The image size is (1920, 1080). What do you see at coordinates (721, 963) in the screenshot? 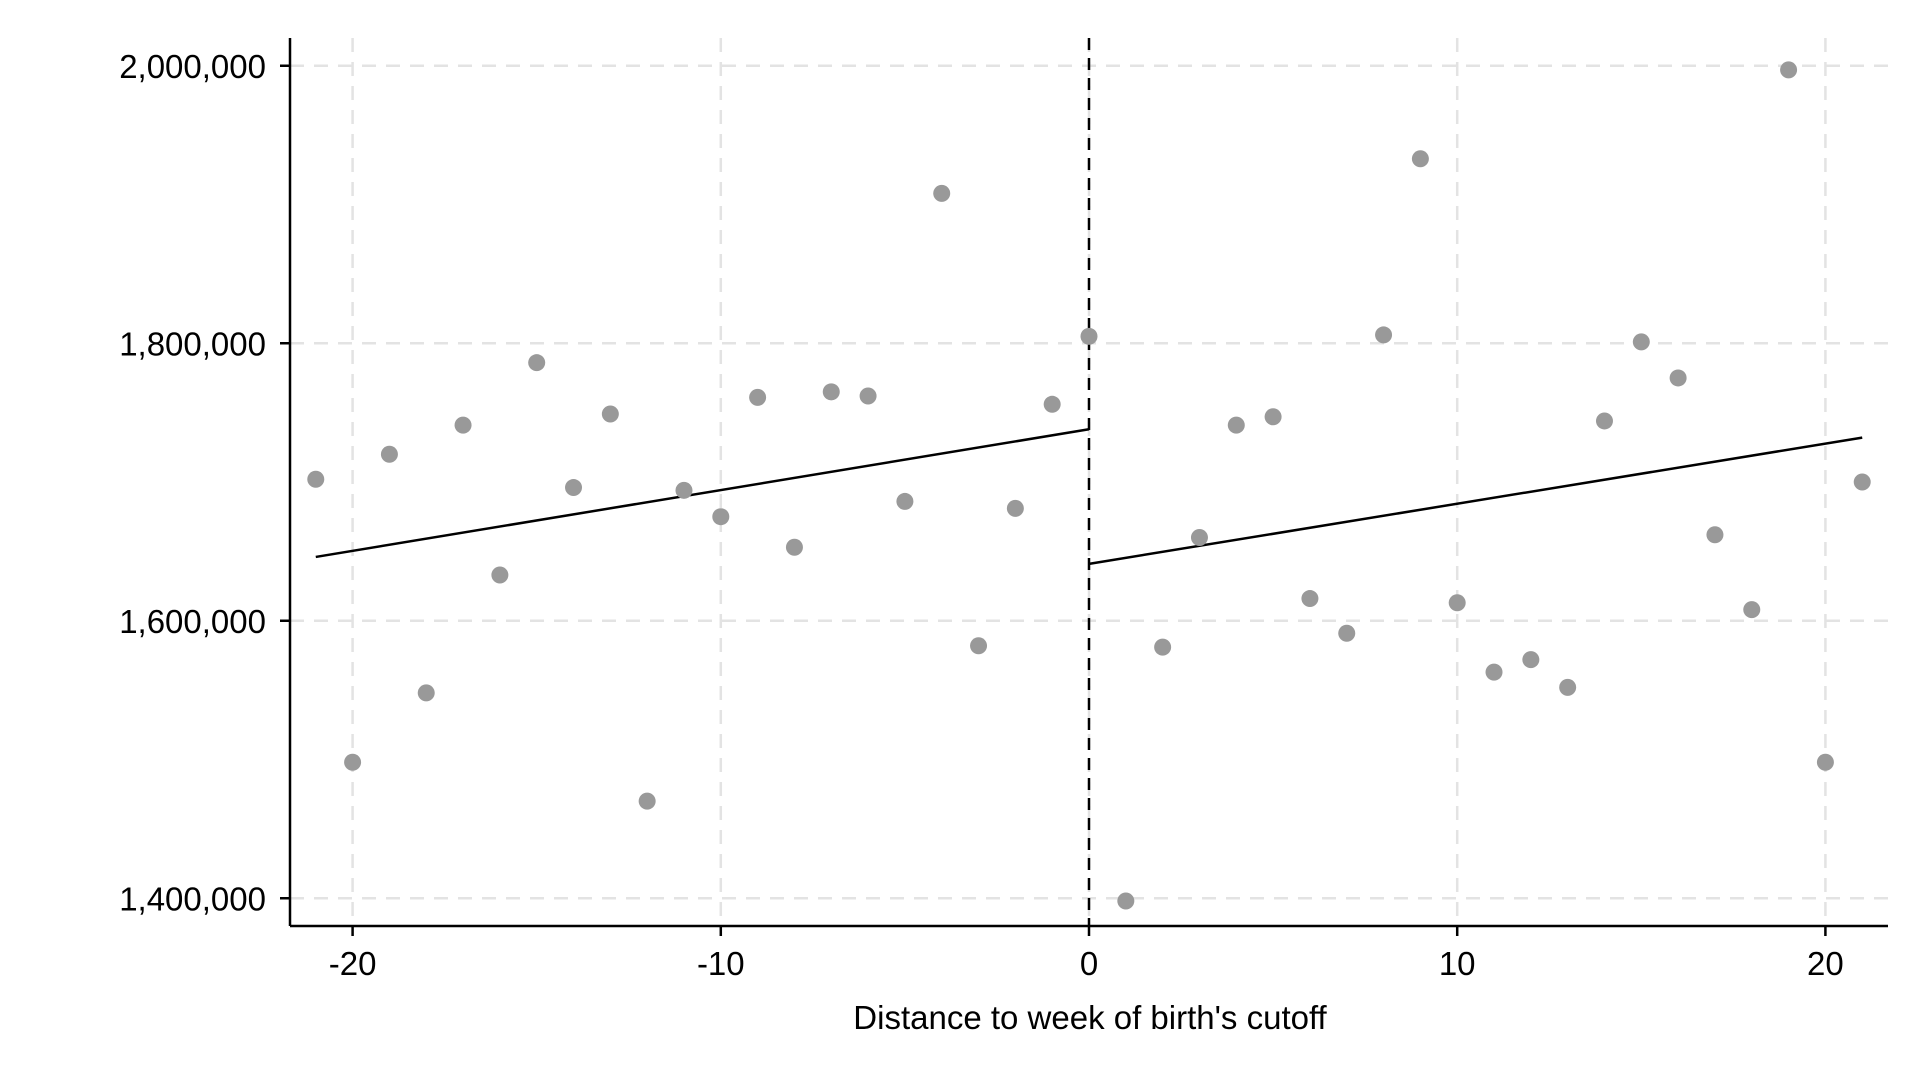
I see `x-tick-label: -10` at bounding box center [721, 963].